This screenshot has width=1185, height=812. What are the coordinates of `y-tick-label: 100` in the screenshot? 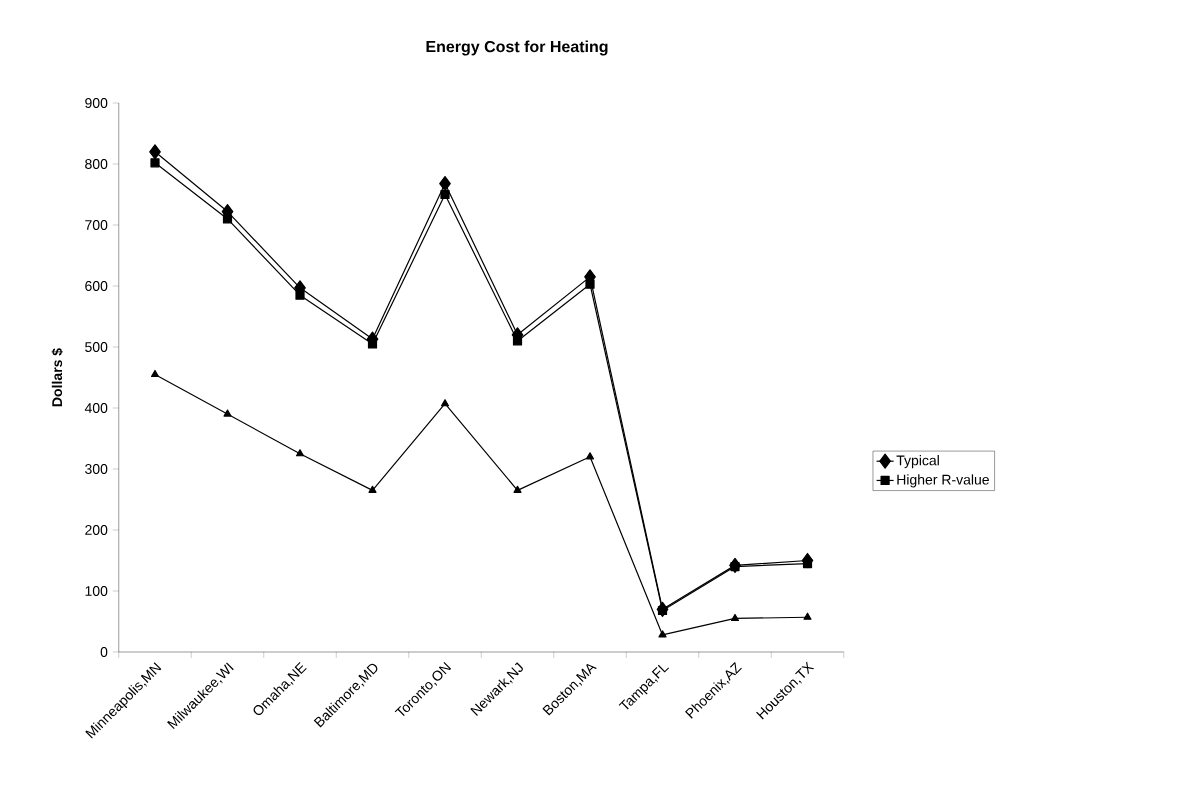 It's located at (96, 591).